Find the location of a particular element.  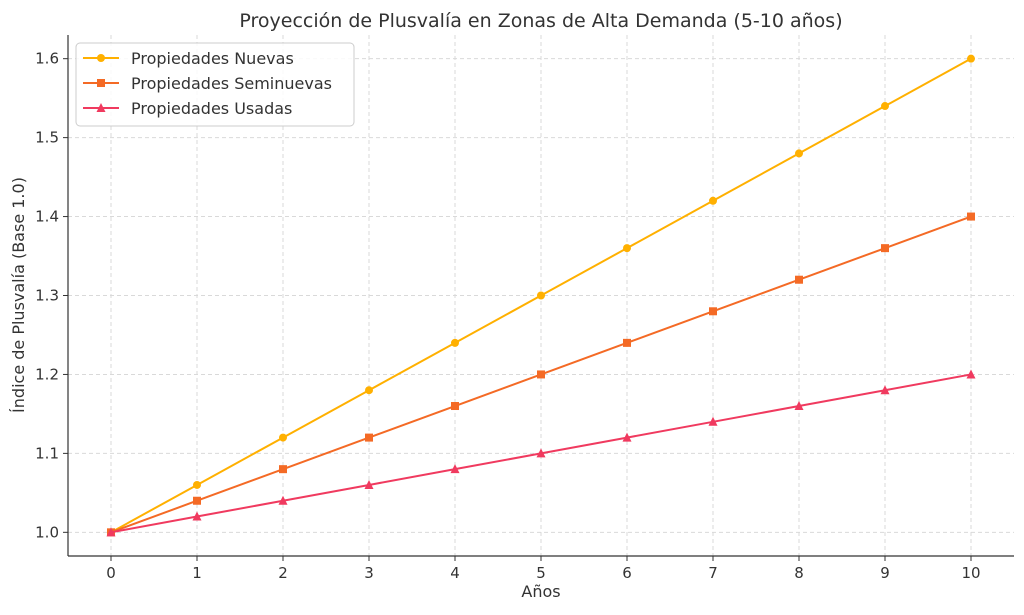

legend-box is located at coordinates (215, 84).